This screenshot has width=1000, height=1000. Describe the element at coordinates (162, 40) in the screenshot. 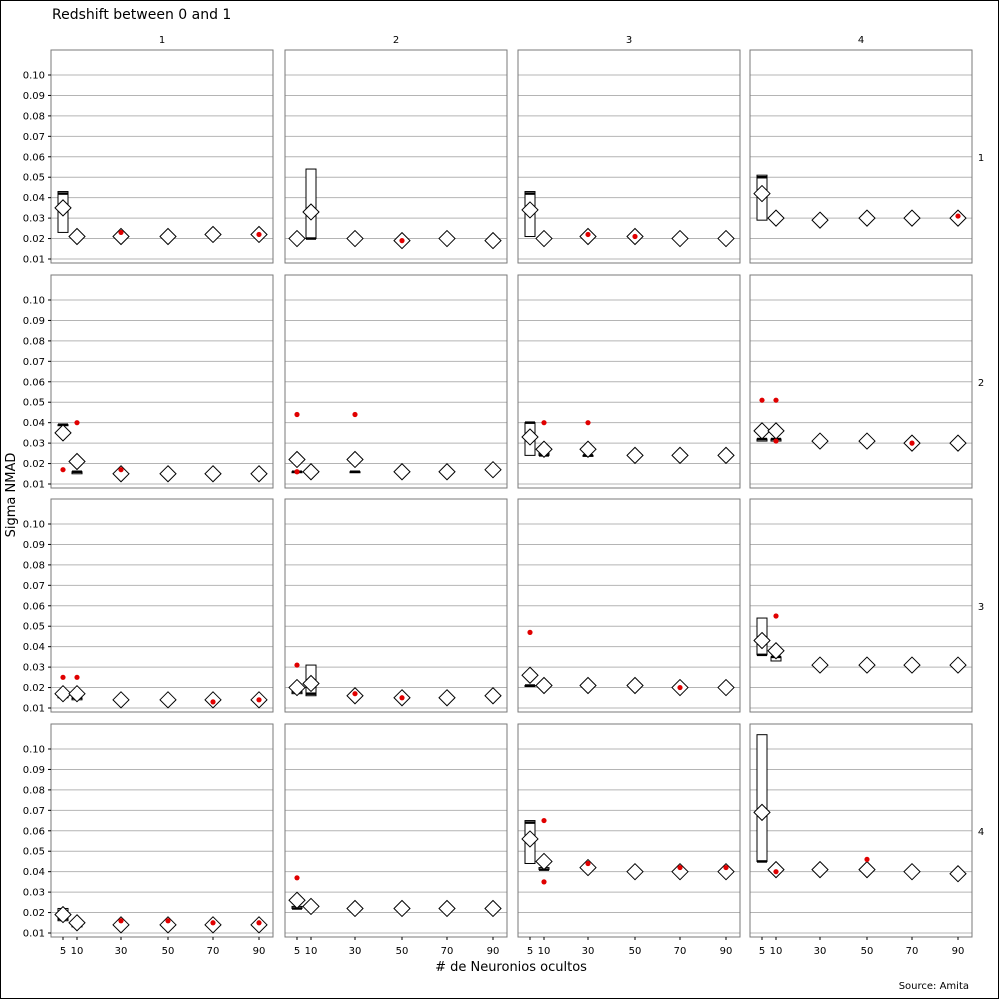

I see `column-strip-label: 1` at that location.